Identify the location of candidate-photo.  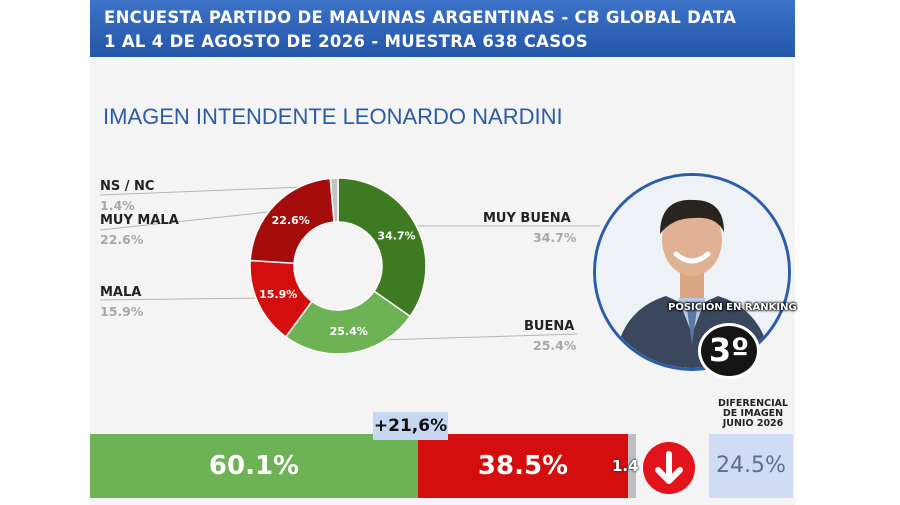
(692, 272).